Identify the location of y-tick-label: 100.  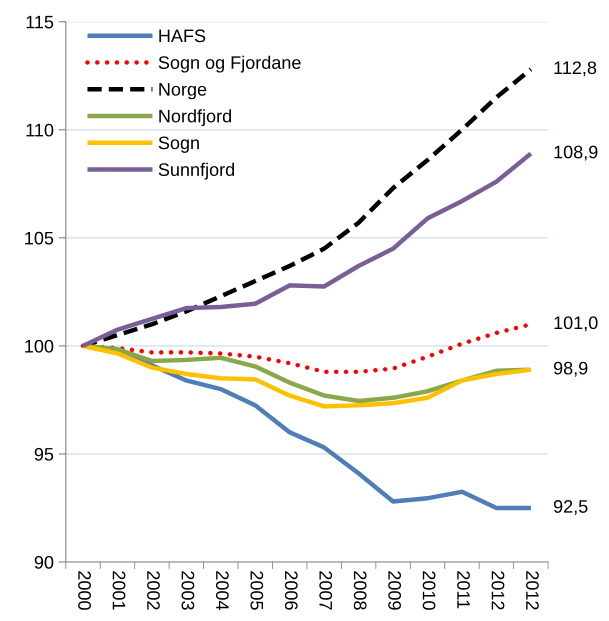
(39, 346).